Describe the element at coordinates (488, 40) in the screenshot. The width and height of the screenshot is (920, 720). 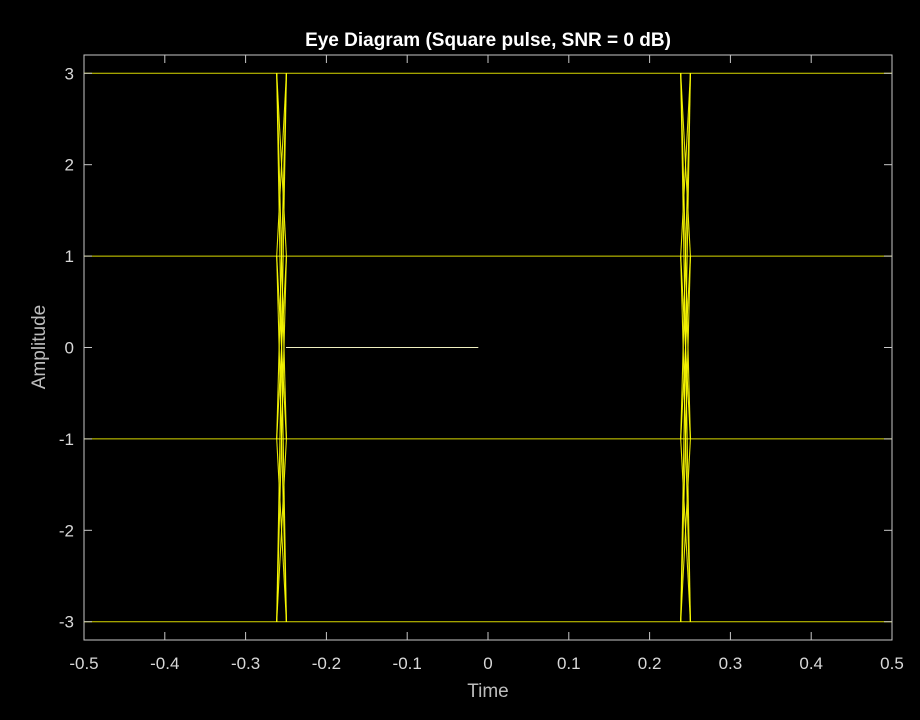
I see `chart-title: Eye Diagram (Square pulse, SNR = 0 dB)` at that location.